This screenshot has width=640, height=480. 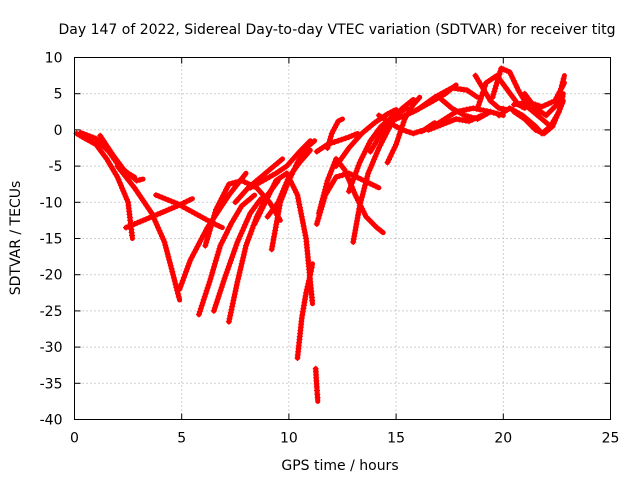 What do you see at coordinates (51, 203) in the screenshot?
I see `y-tick-label: -10` at bounding box center [51, 203].